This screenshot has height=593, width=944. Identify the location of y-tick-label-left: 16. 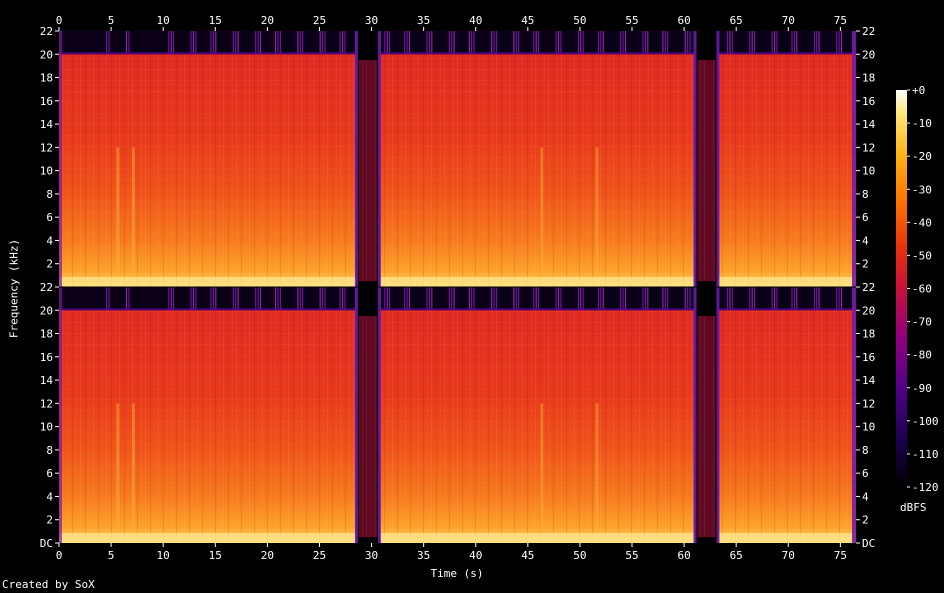
(46, 101).